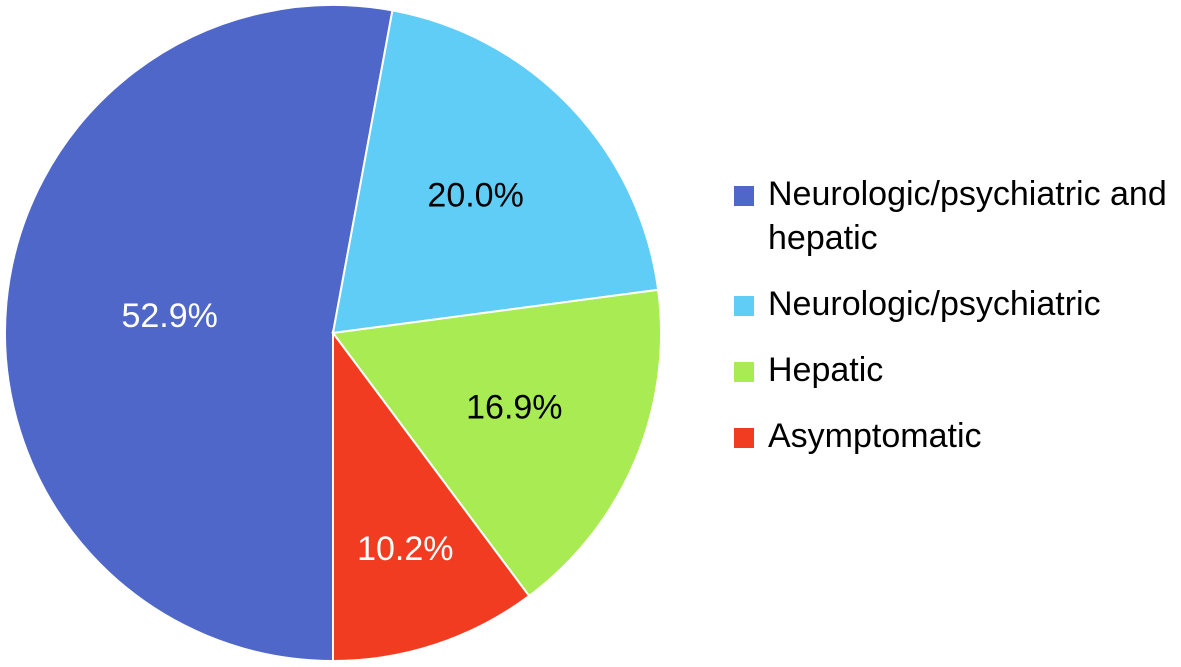  What do you see at coordinates (826, 370) in the screenshot?
I see `legend-label: Hepatic` at bounding box center [826, 370].